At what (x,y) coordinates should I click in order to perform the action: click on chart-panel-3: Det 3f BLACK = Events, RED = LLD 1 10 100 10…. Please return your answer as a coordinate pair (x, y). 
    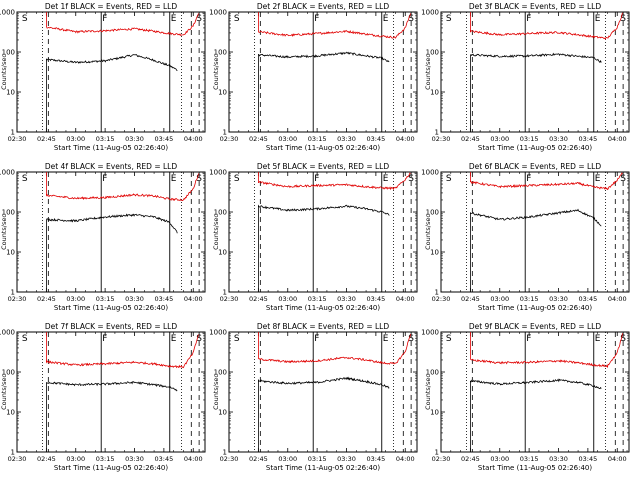
    Looking at the image, I should click on (525, 77).